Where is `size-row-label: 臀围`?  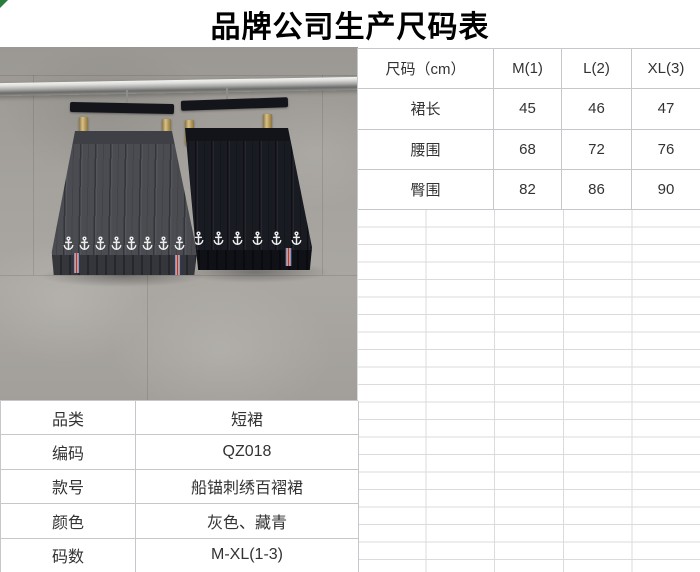 size-row-label: 臀围 is located at coordinates (426, 189).